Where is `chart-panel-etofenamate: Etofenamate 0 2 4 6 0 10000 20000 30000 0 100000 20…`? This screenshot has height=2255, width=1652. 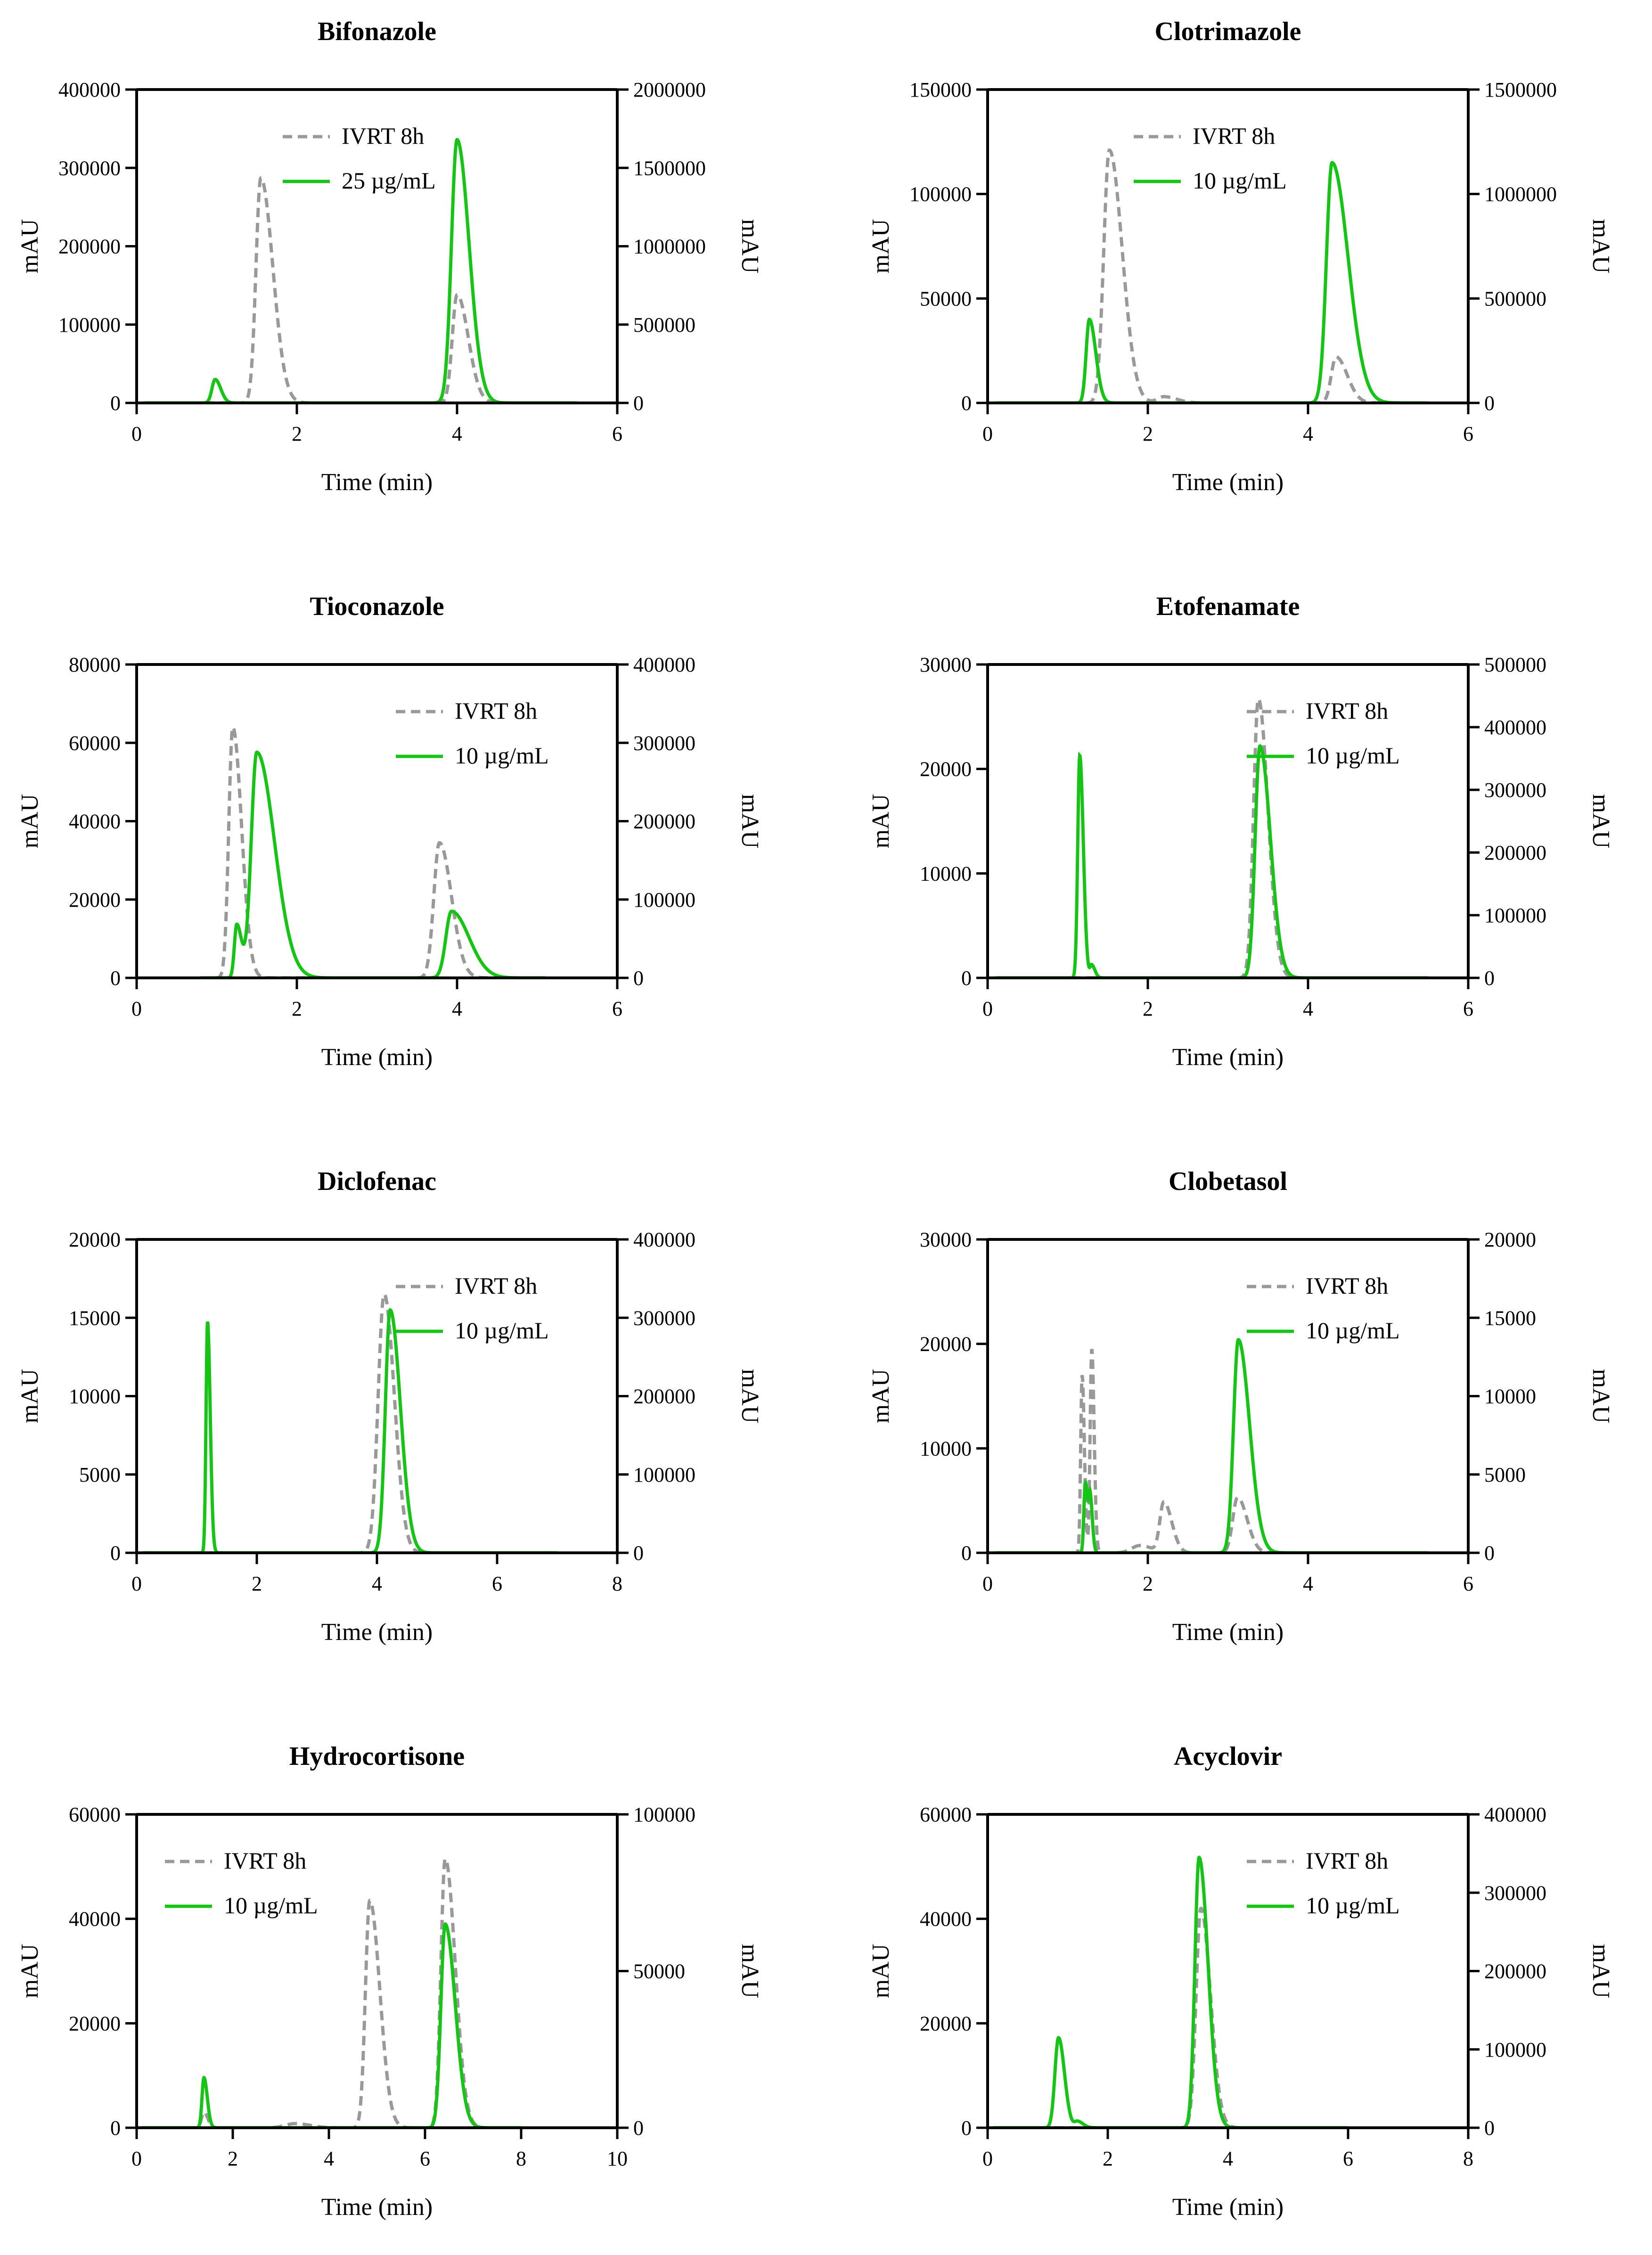
chart-panel-etofenamate: Etofenamate 0 2 4 6 0 10000 20000 30000 0 100000 20… is located at coordinates (1251, 840).